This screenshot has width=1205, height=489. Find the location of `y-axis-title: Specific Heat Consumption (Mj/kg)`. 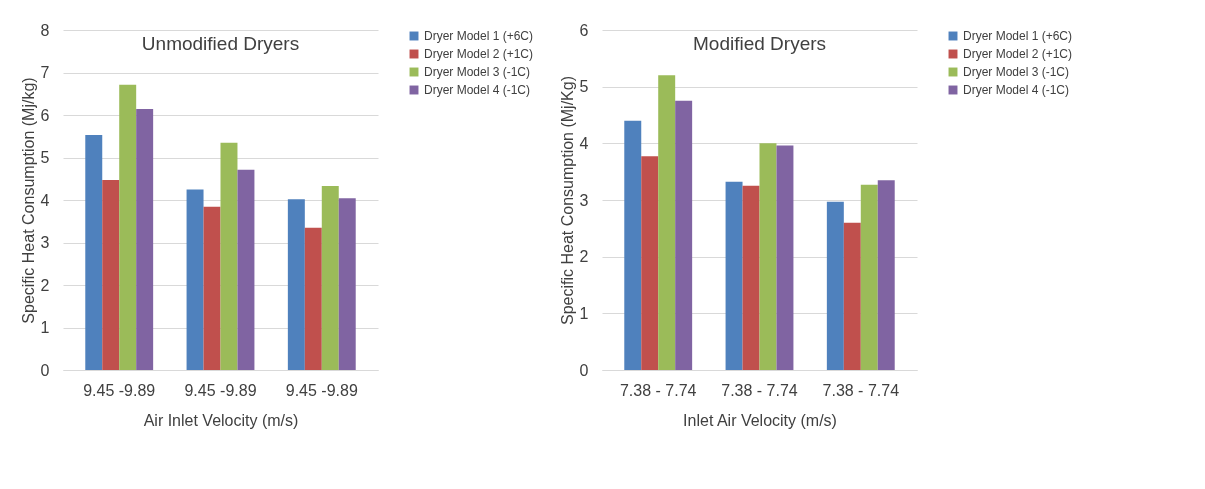

y-axis-title: Specific Heat Consumption (Mj/kg) is located at coordinates (28, 200).